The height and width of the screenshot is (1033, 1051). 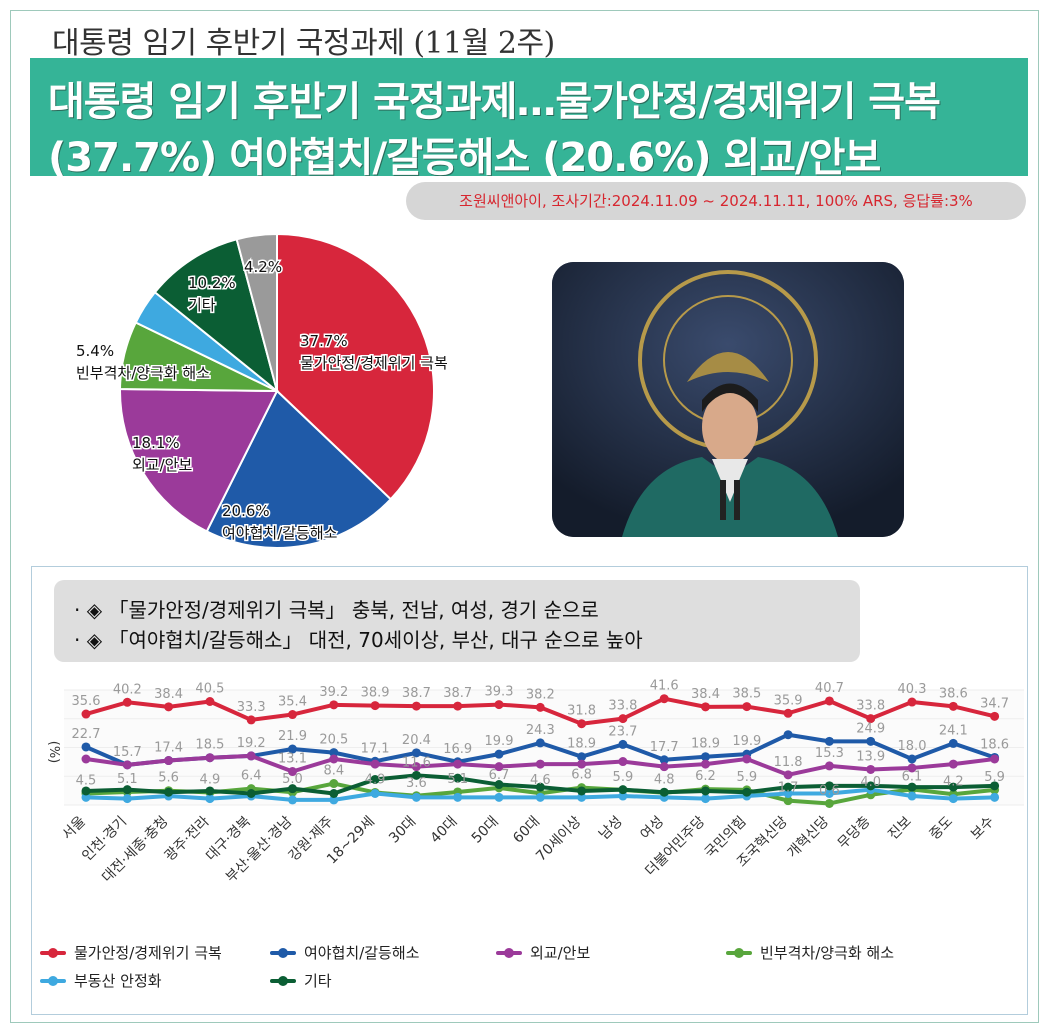 What do you see at coordinates (251, 707) in the screenshot?
I see `data-label: 33.3` at bounding box center [251, 707].